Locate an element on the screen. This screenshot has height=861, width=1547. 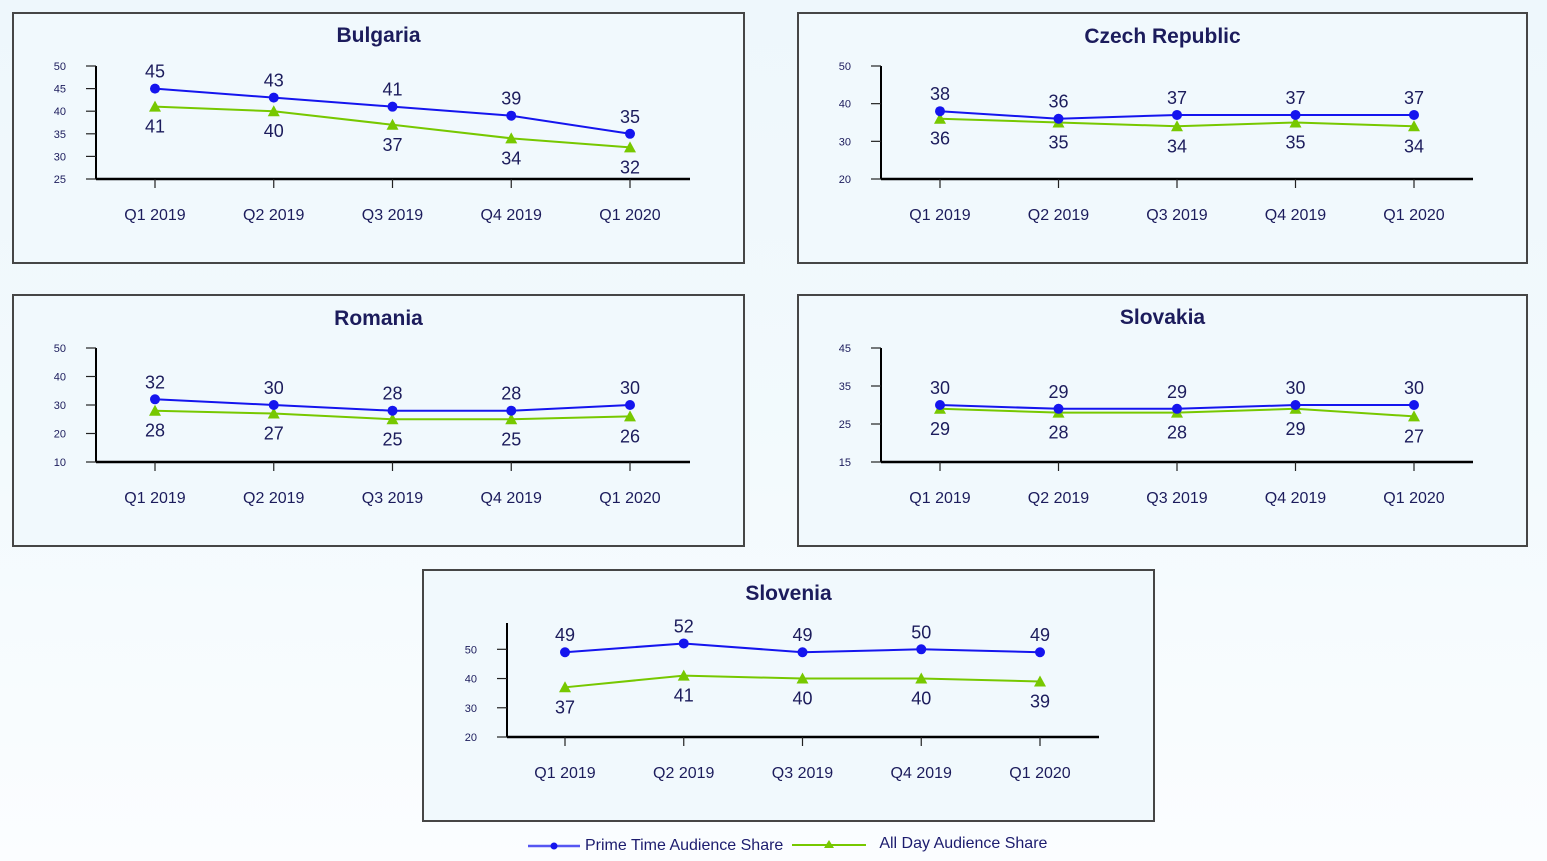
chart-title: Romania is located at coordinates (378, 318).